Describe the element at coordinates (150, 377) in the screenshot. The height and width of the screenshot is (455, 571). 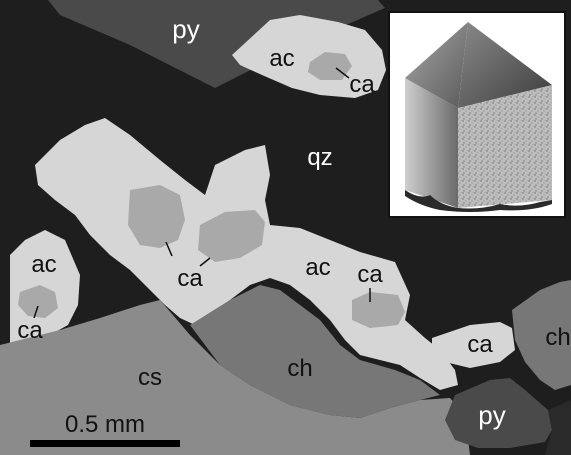
I see `label-cs: cs` at that location.